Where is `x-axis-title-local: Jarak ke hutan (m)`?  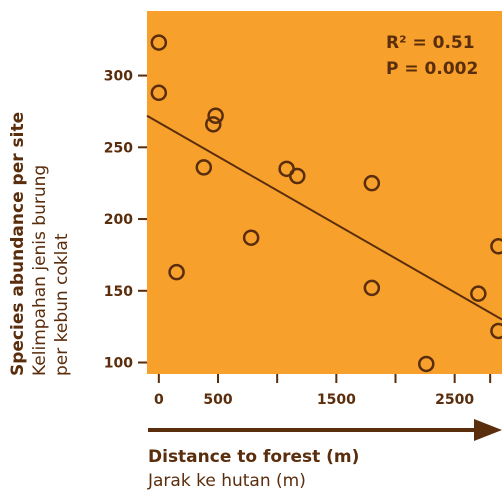 x-axis-title-local: Jarak ke hutan (m) is located at coordinates (227, 481).